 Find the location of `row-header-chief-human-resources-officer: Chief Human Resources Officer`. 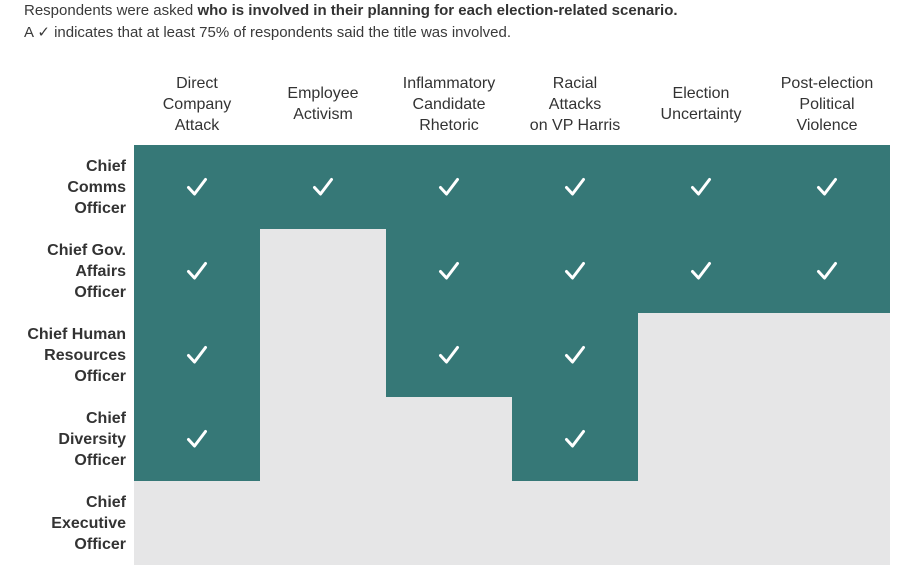

row-header-chief-human-resources-officer: Chief Human Resources Officer is located at coordinates (76, 355).